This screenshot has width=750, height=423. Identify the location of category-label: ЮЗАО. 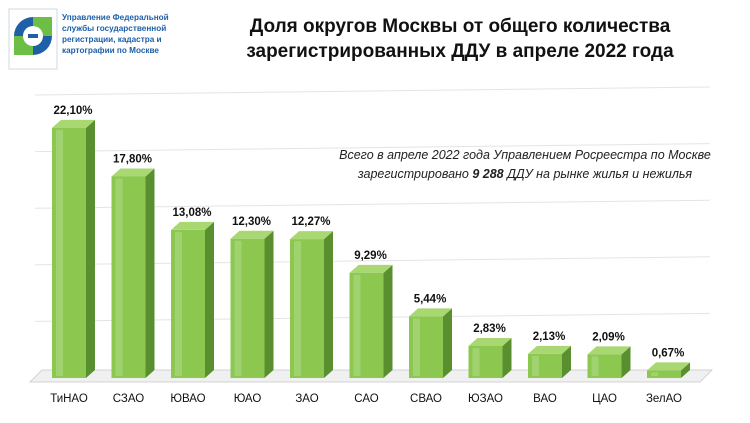
(485, 399).